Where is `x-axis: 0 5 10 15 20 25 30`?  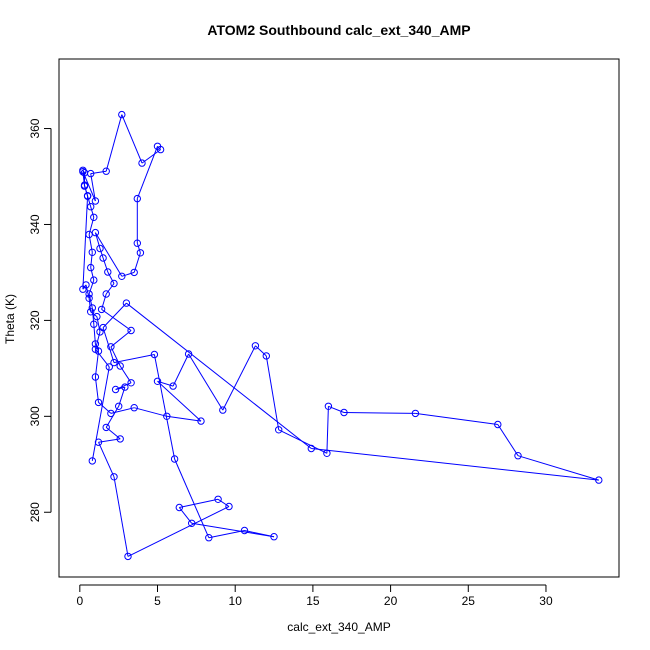
x-axis: 0 5 10 15 20 25 30 is located at coordinates (314, 596).